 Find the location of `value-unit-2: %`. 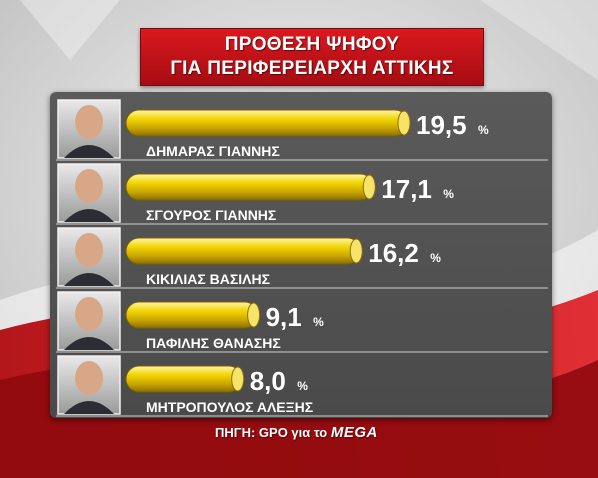

value-unit-2: % is located at coordinates (448, 194).